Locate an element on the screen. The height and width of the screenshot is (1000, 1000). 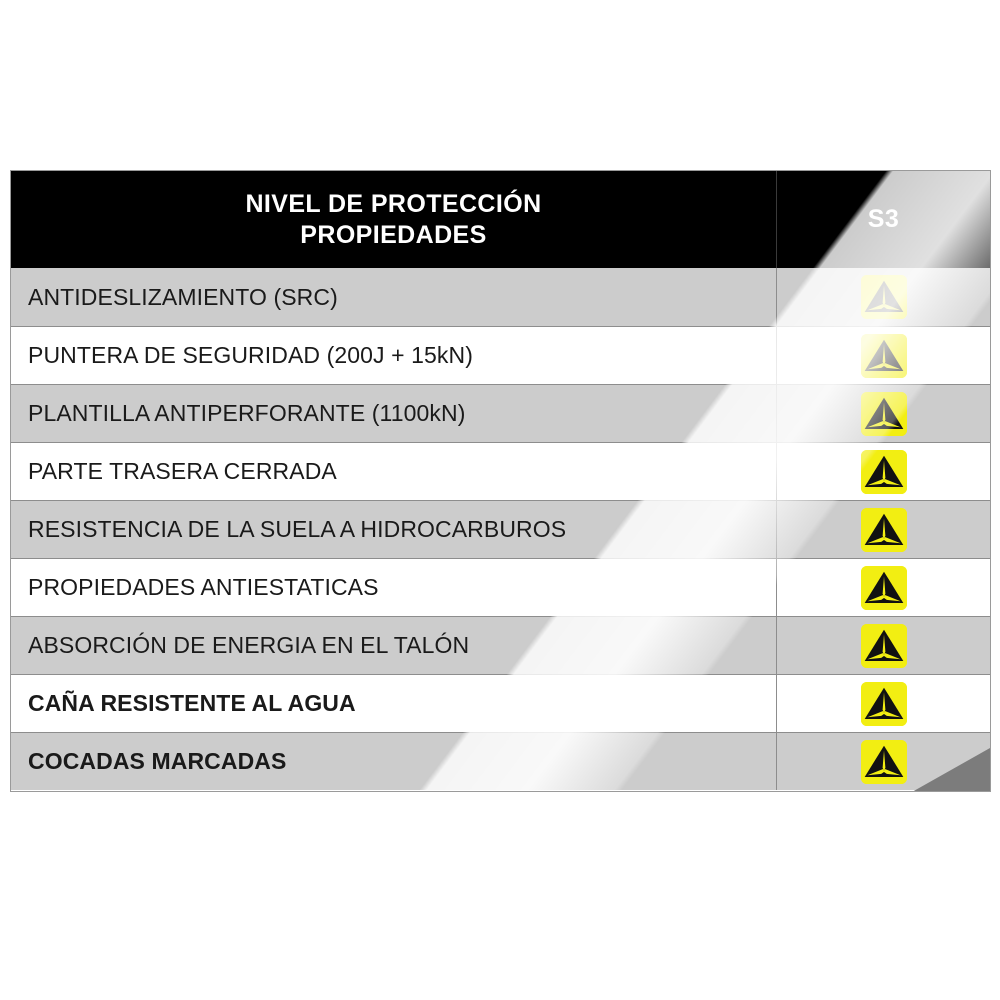
property-label: PLANTILLA ANTIPERFORANTE (1100kN) is located at coordinates (394, 413).